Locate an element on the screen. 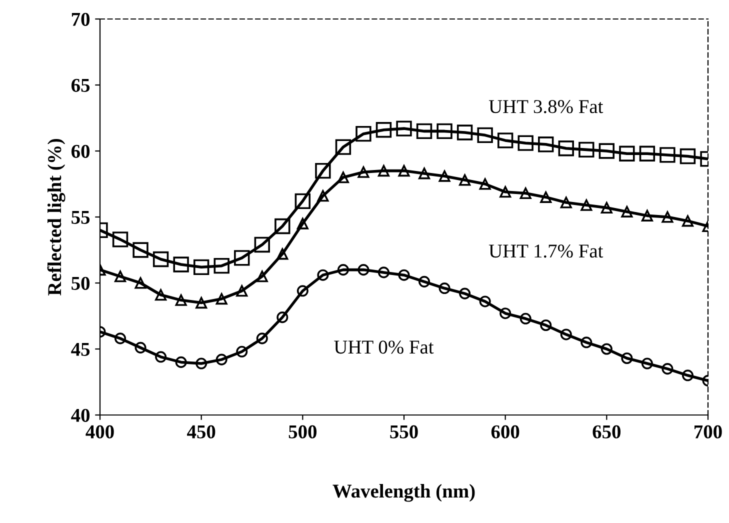 This screenshot has width=729, height=523. y-tick-label: 50 is located at coordinates (81, 283).